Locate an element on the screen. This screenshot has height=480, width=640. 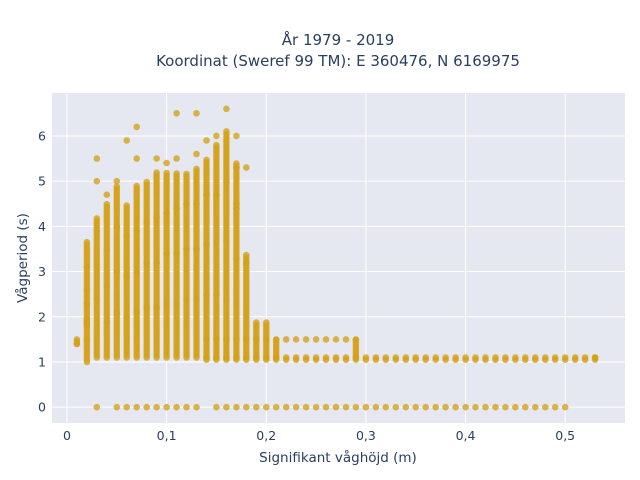
y-tick-labels: 0 1 2 3 4 5 6 is located at coordinates (42, 271).